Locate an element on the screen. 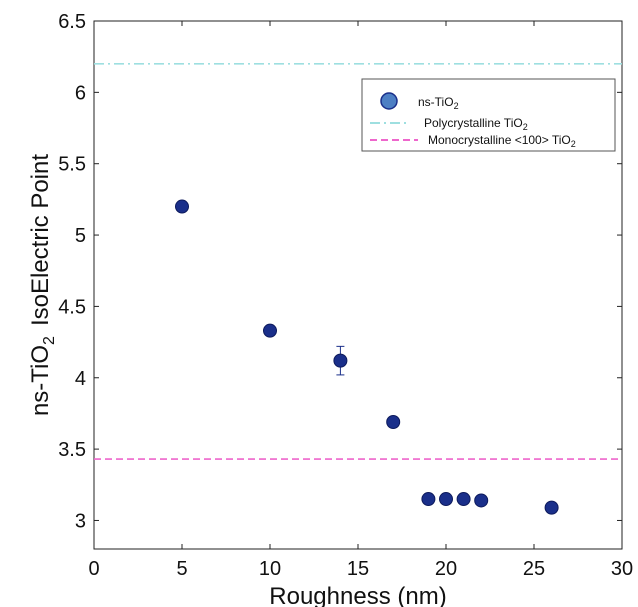  legend-label-ns-tio2-sub: 2 is located at coordinates (456, 106).